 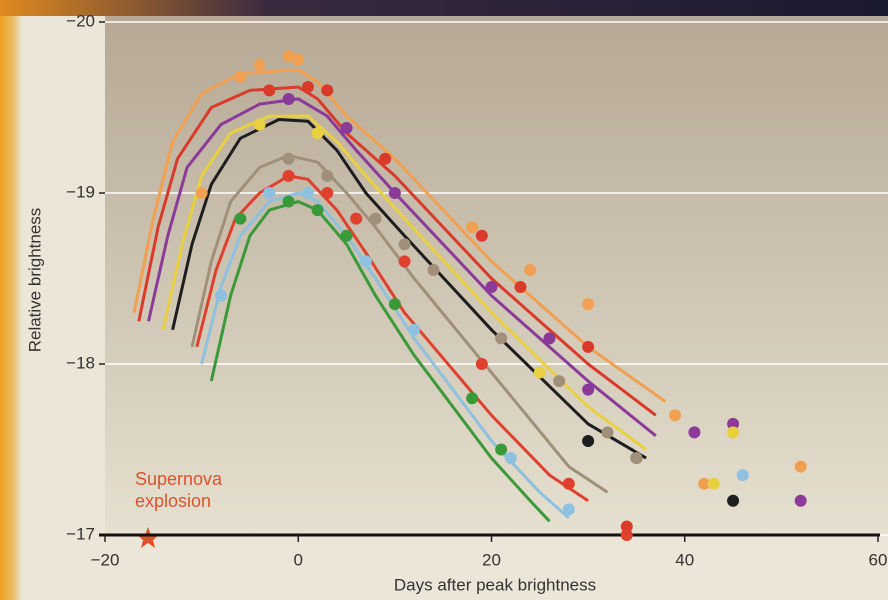 I want to click on annotation: Supernova explosion, so click(x=179, y=490).